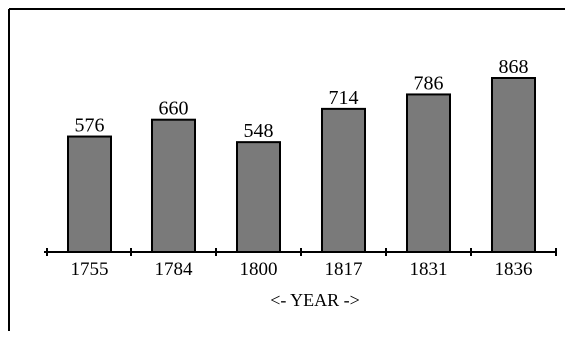 Image resolution: width=571 pixels, height=337 pixels. Describe the element at coordinates (302, 269) in the screenshot. I see `tick-labels-group: 1755 1784 1800 1817 1831 1836` at that location.